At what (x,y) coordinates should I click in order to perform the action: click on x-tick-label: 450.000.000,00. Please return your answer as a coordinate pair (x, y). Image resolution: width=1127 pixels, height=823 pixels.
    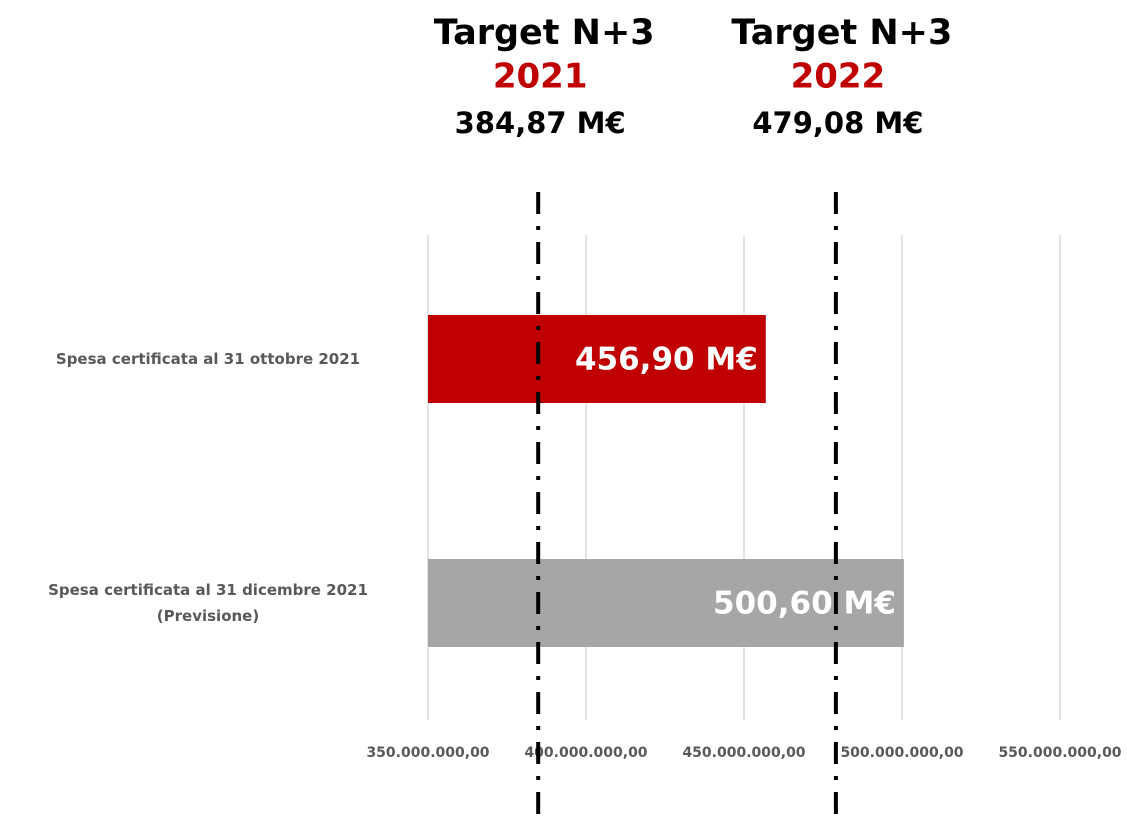
    Looking at the image, I should click on (743, 753).